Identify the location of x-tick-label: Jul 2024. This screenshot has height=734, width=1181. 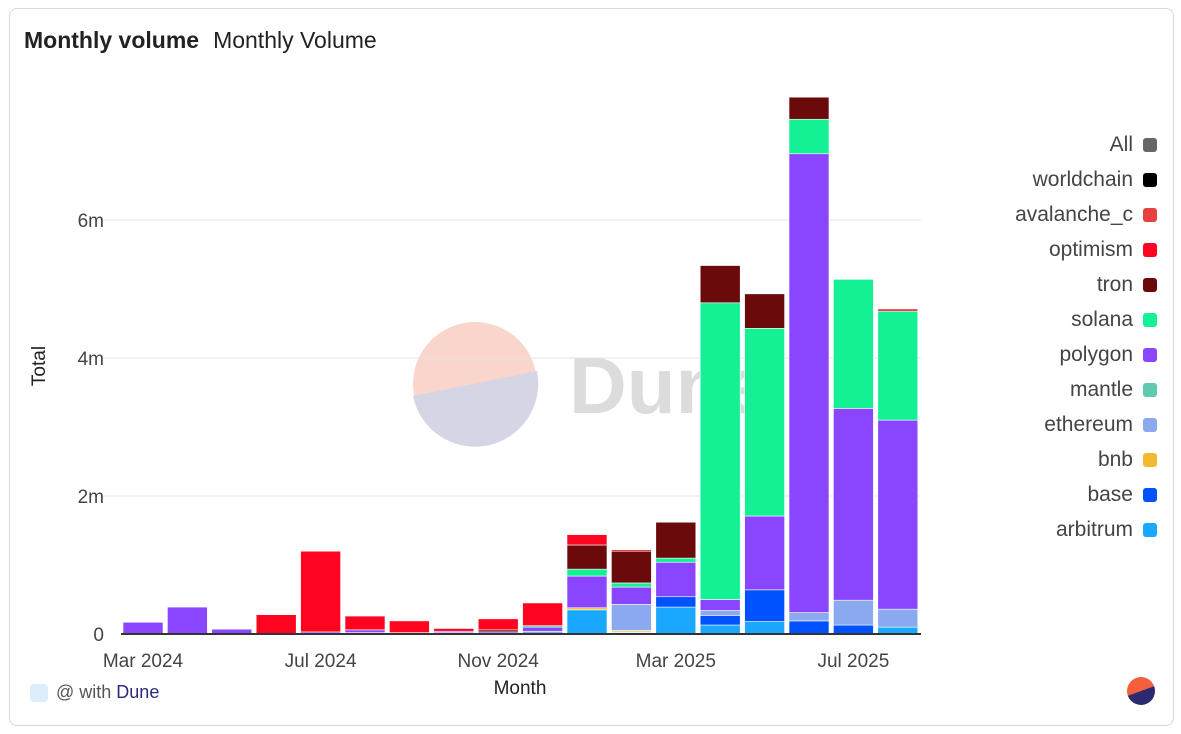
(321, 661).